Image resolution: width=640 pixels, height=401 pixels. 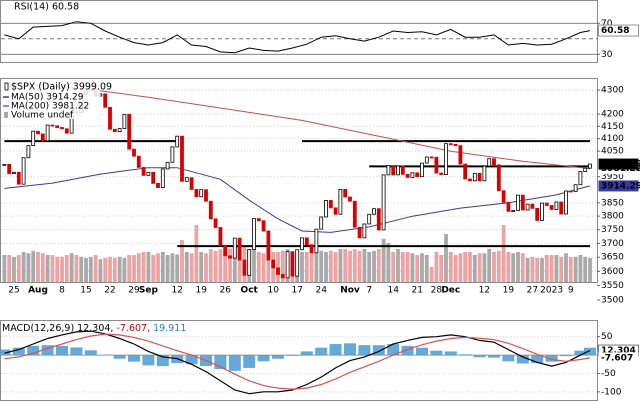 What do you see at coordinates (297, 37) in the screenshot?
I see `rsi-line` at bounding box center [297, 37].